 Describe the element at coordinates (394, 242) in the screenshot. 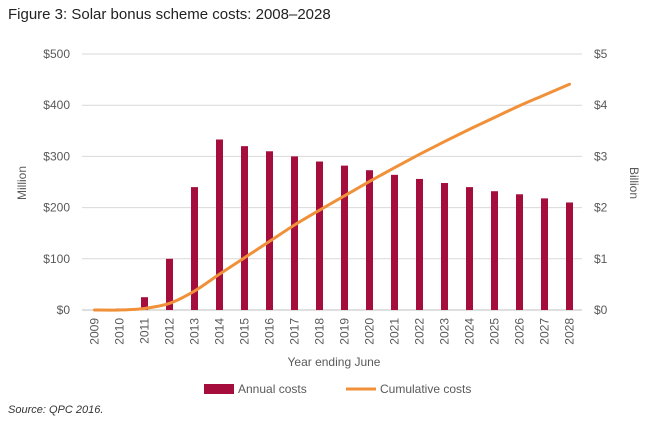

I see `bar-annual-2021` at that location.